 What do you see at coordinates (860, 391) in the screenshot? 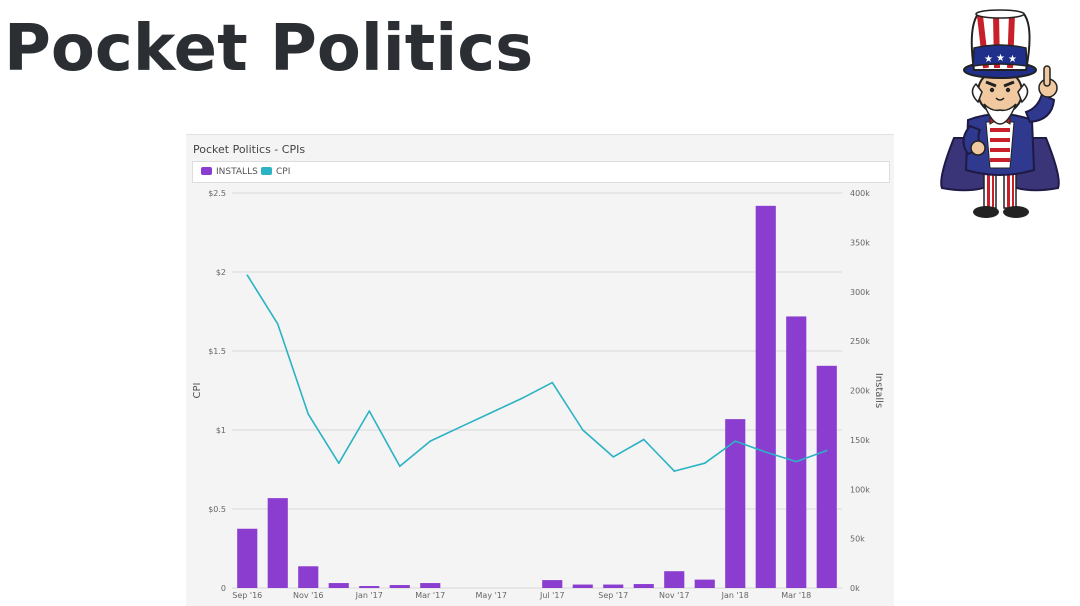
I see `y2-tick-label: 200k` at bounding box center [860, 391].